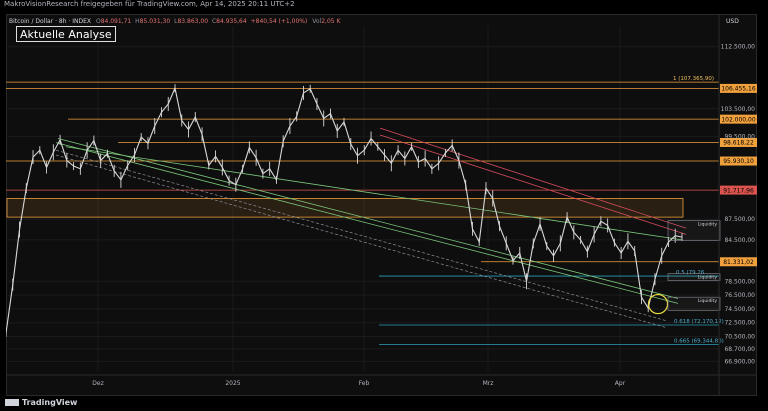 This screenshot has width=768, height=411. I want to click on support-circle, so click(658, 304).